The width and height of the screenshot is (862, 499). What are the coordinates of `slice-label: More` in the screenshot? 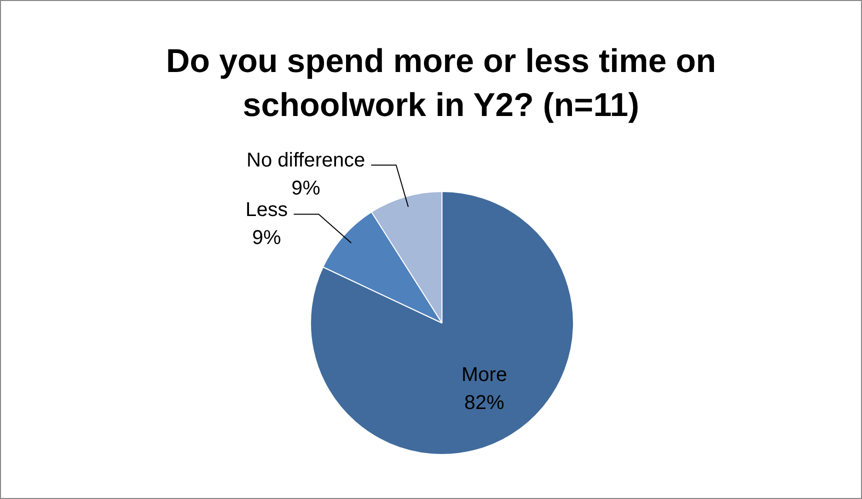 It's located at (484, 375).